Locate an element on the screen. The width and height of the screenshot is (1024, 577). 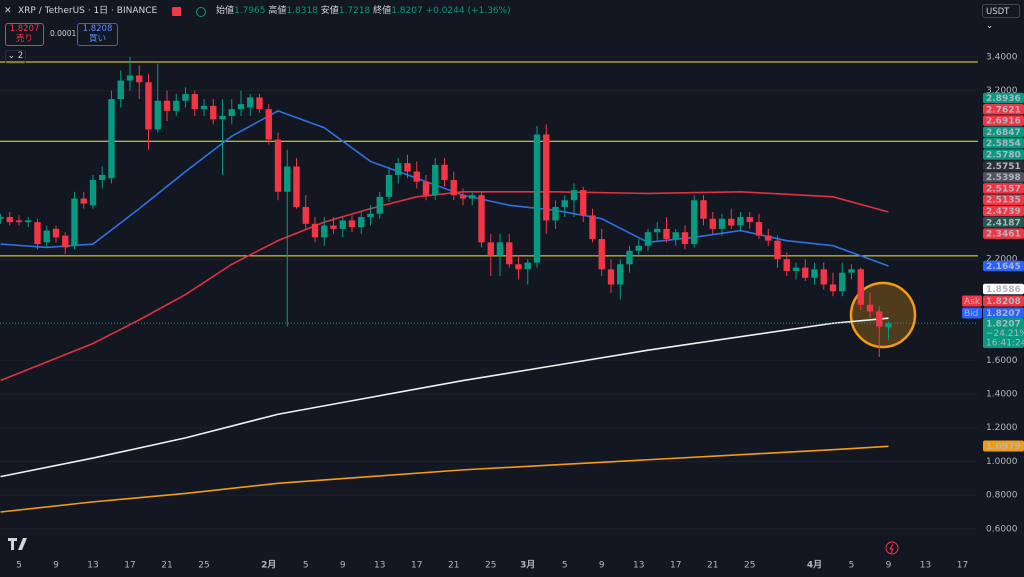
y-tick-label: 1.4000 is located at coordinates (1002, 395).